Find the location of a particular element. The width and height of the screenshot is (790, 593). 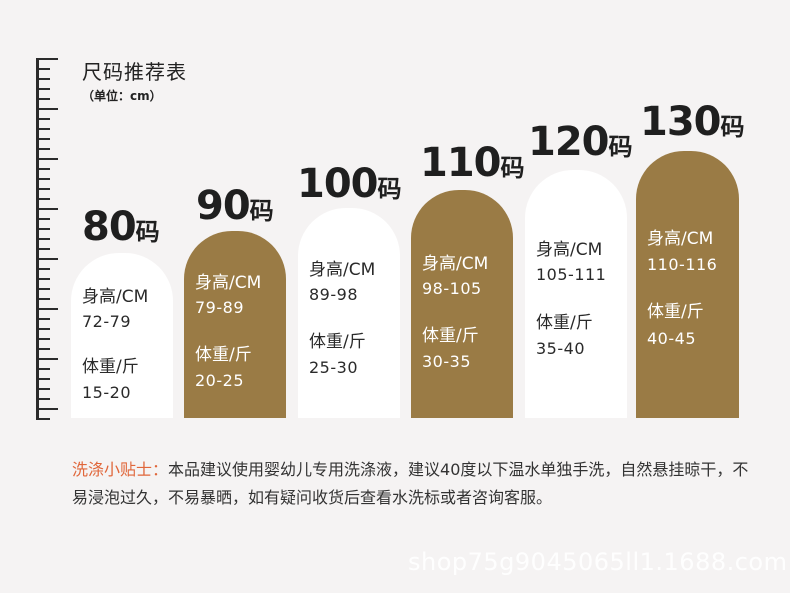

size-card-80: 身高/CM 72-79 体重/斤 15-20 is located at coordinates (122, 335).